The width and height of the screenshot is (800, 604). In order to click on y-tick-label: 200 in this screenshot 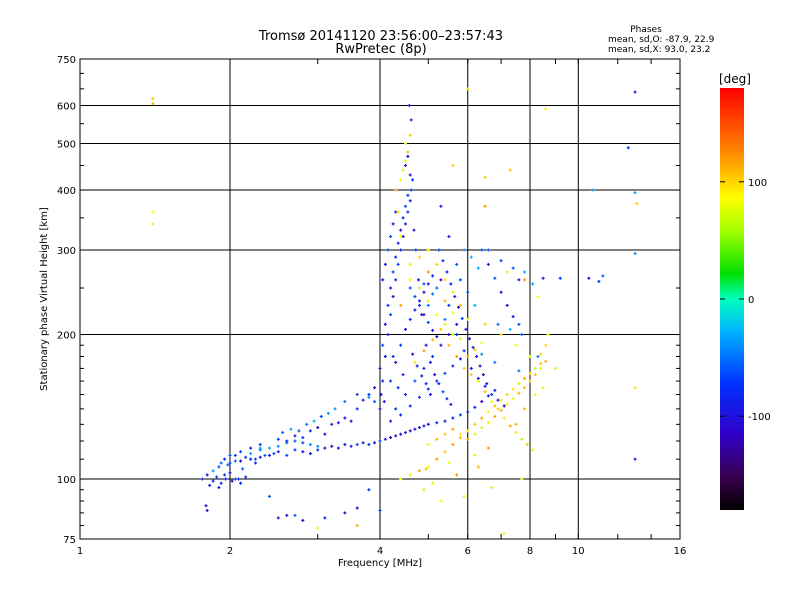, I will do `click(66, 336)`.